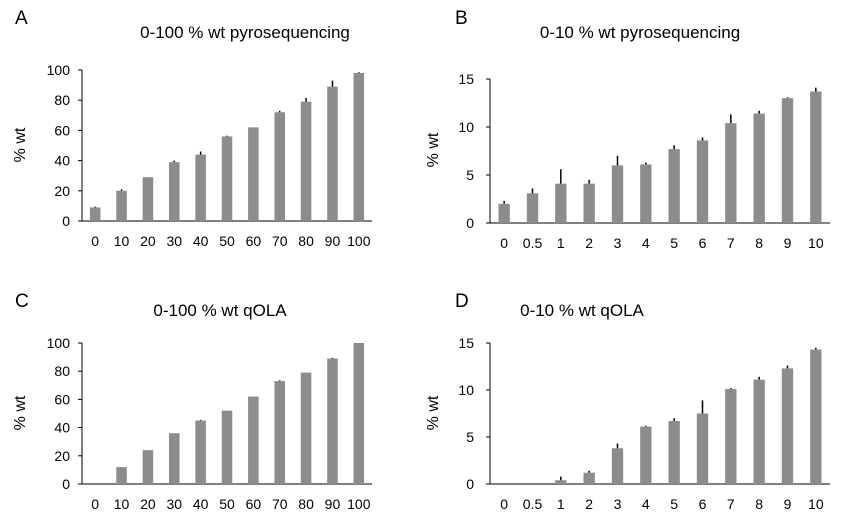 The height and width of the screenshot is (515, 854). I want to click on panel-b-y-tick-label: 10, so click(466, 127).